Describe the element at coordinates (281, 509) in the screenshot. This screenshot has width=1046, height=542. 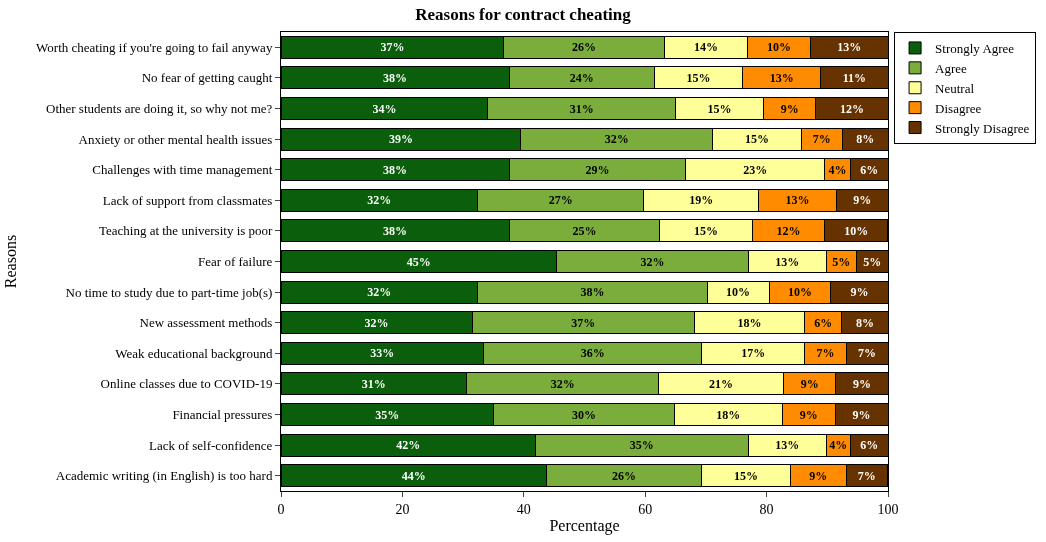
I see `x-tick-label: 0` at that location.